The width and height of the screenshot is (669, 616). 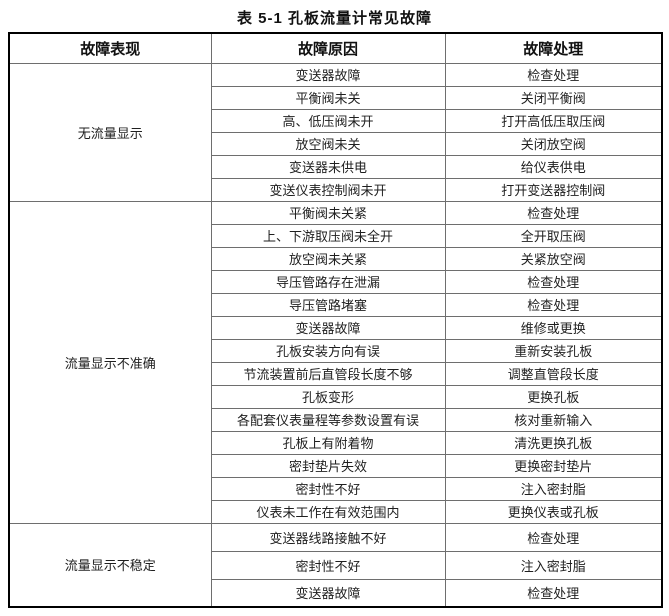 I want to click on header-row: 故障表现 故障原因 故障处理, so click(x=335, y=48).